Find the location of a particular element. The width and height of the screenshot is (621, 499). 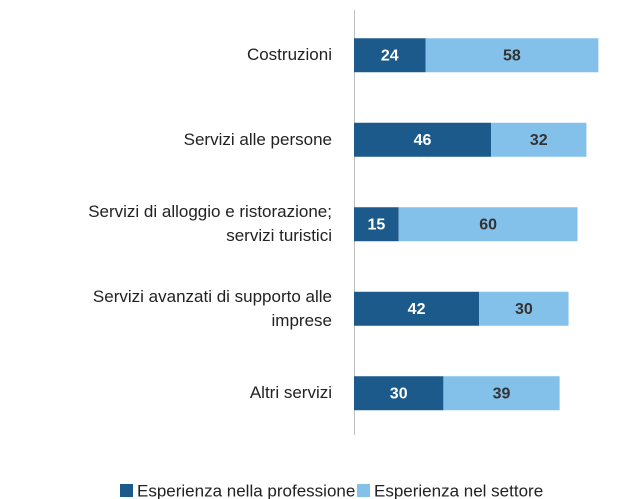

category-label: Altri servizi is located at coordinates (290, 393).